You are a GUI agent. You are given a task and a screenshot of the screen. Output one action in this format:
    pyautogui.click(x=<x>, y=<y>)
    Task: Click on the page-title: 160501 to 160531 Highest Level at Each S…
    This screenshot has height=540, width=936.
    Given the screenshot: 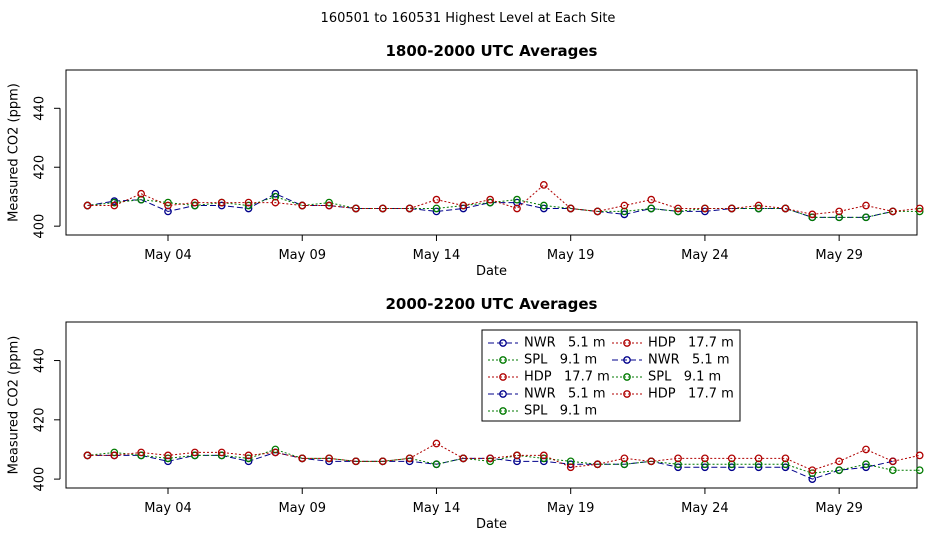 What is the action you would take?
    pyautogui.click(x=468, y=18)
    